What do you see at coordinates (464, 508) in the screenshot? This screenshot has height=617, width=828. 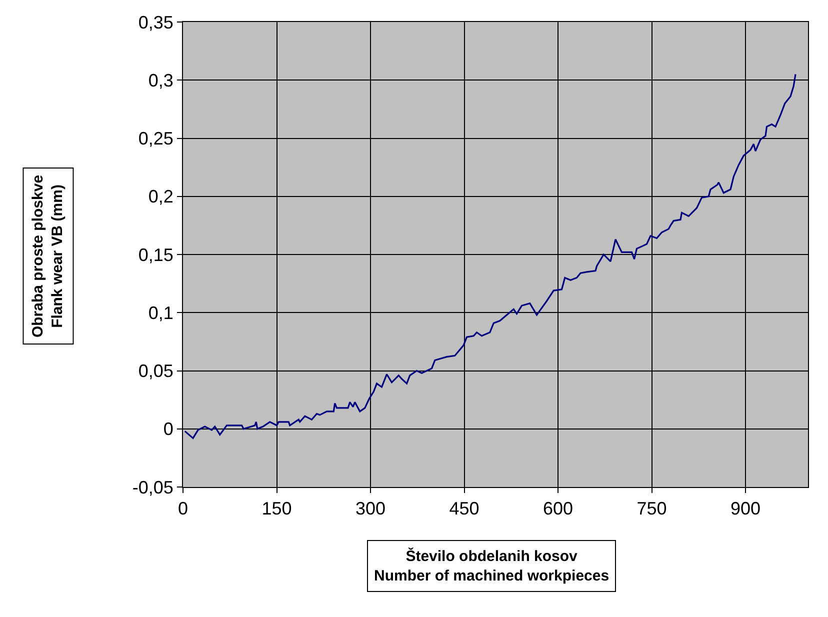 I see `x-tick-label: 450` at bounding box center [464, 508].